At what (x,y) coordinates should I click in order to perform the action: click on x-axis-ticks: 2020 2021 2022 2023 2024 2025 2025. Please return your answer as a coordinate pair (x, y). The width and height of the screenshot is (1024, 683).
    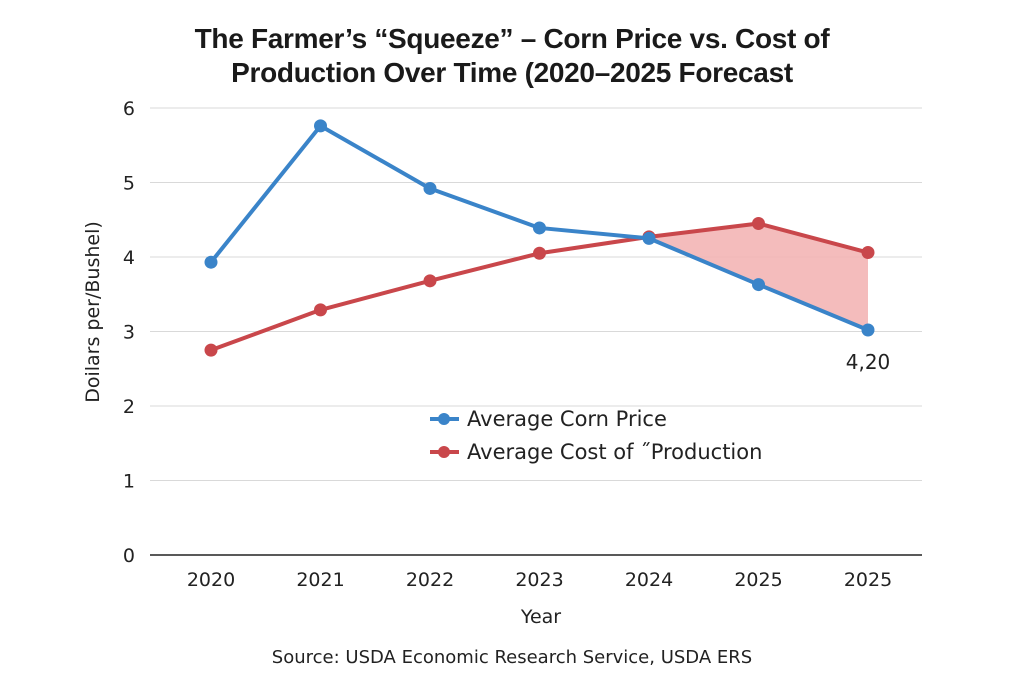
    Looking at the image, I should click on (539, 580).